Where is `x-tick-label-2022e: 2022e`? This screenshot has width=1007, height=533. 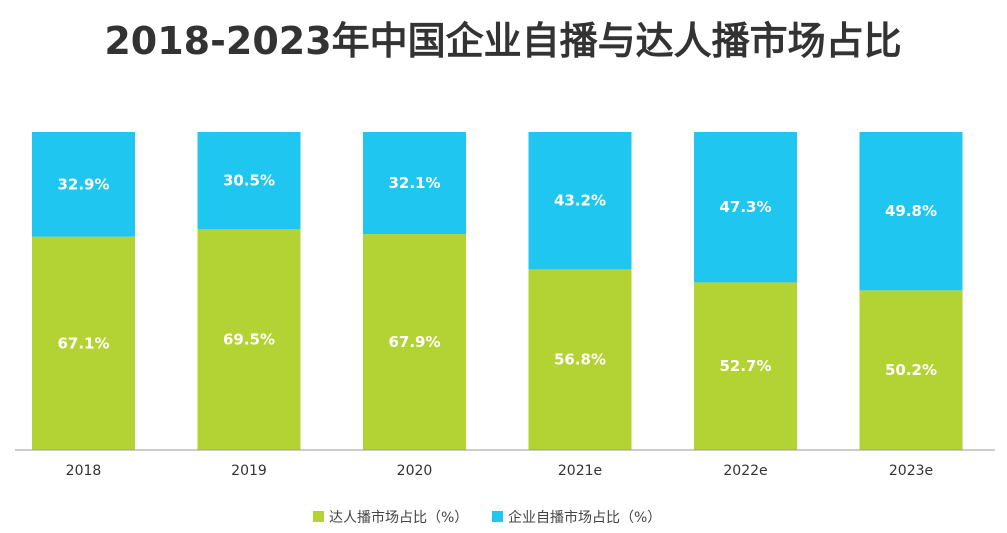
x-tick-label-2022e: 2022e is located at coordinates (745, 471).